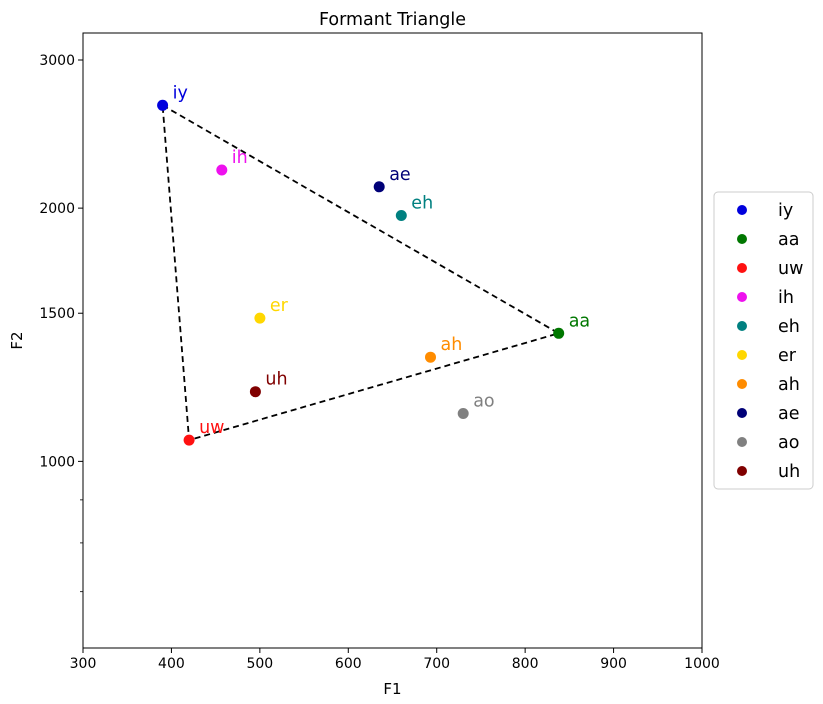  I want to click on point-label-aa: aa, so click(579, 321).